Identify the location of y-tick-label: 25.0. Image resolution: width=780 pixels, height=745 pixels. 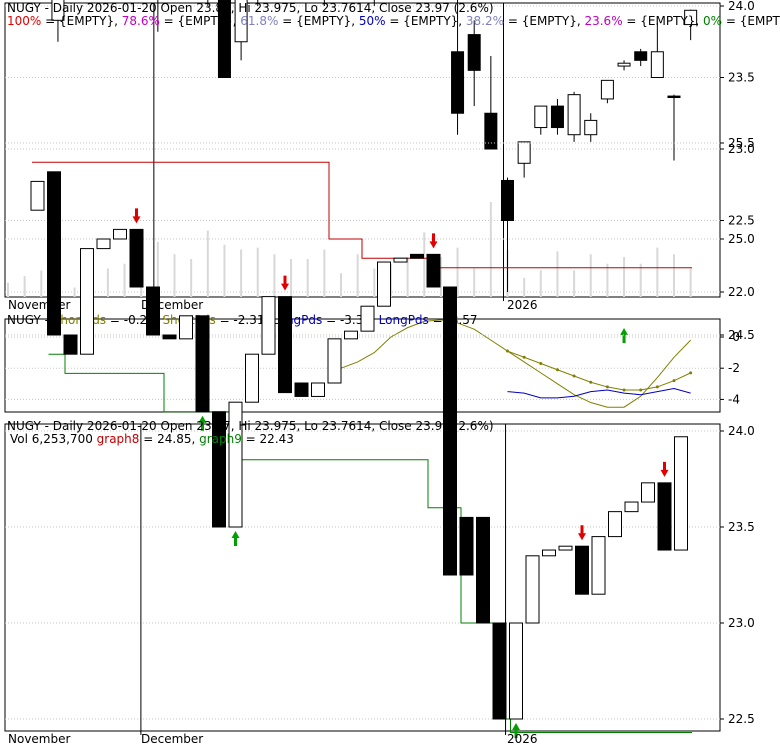
(741, 239).